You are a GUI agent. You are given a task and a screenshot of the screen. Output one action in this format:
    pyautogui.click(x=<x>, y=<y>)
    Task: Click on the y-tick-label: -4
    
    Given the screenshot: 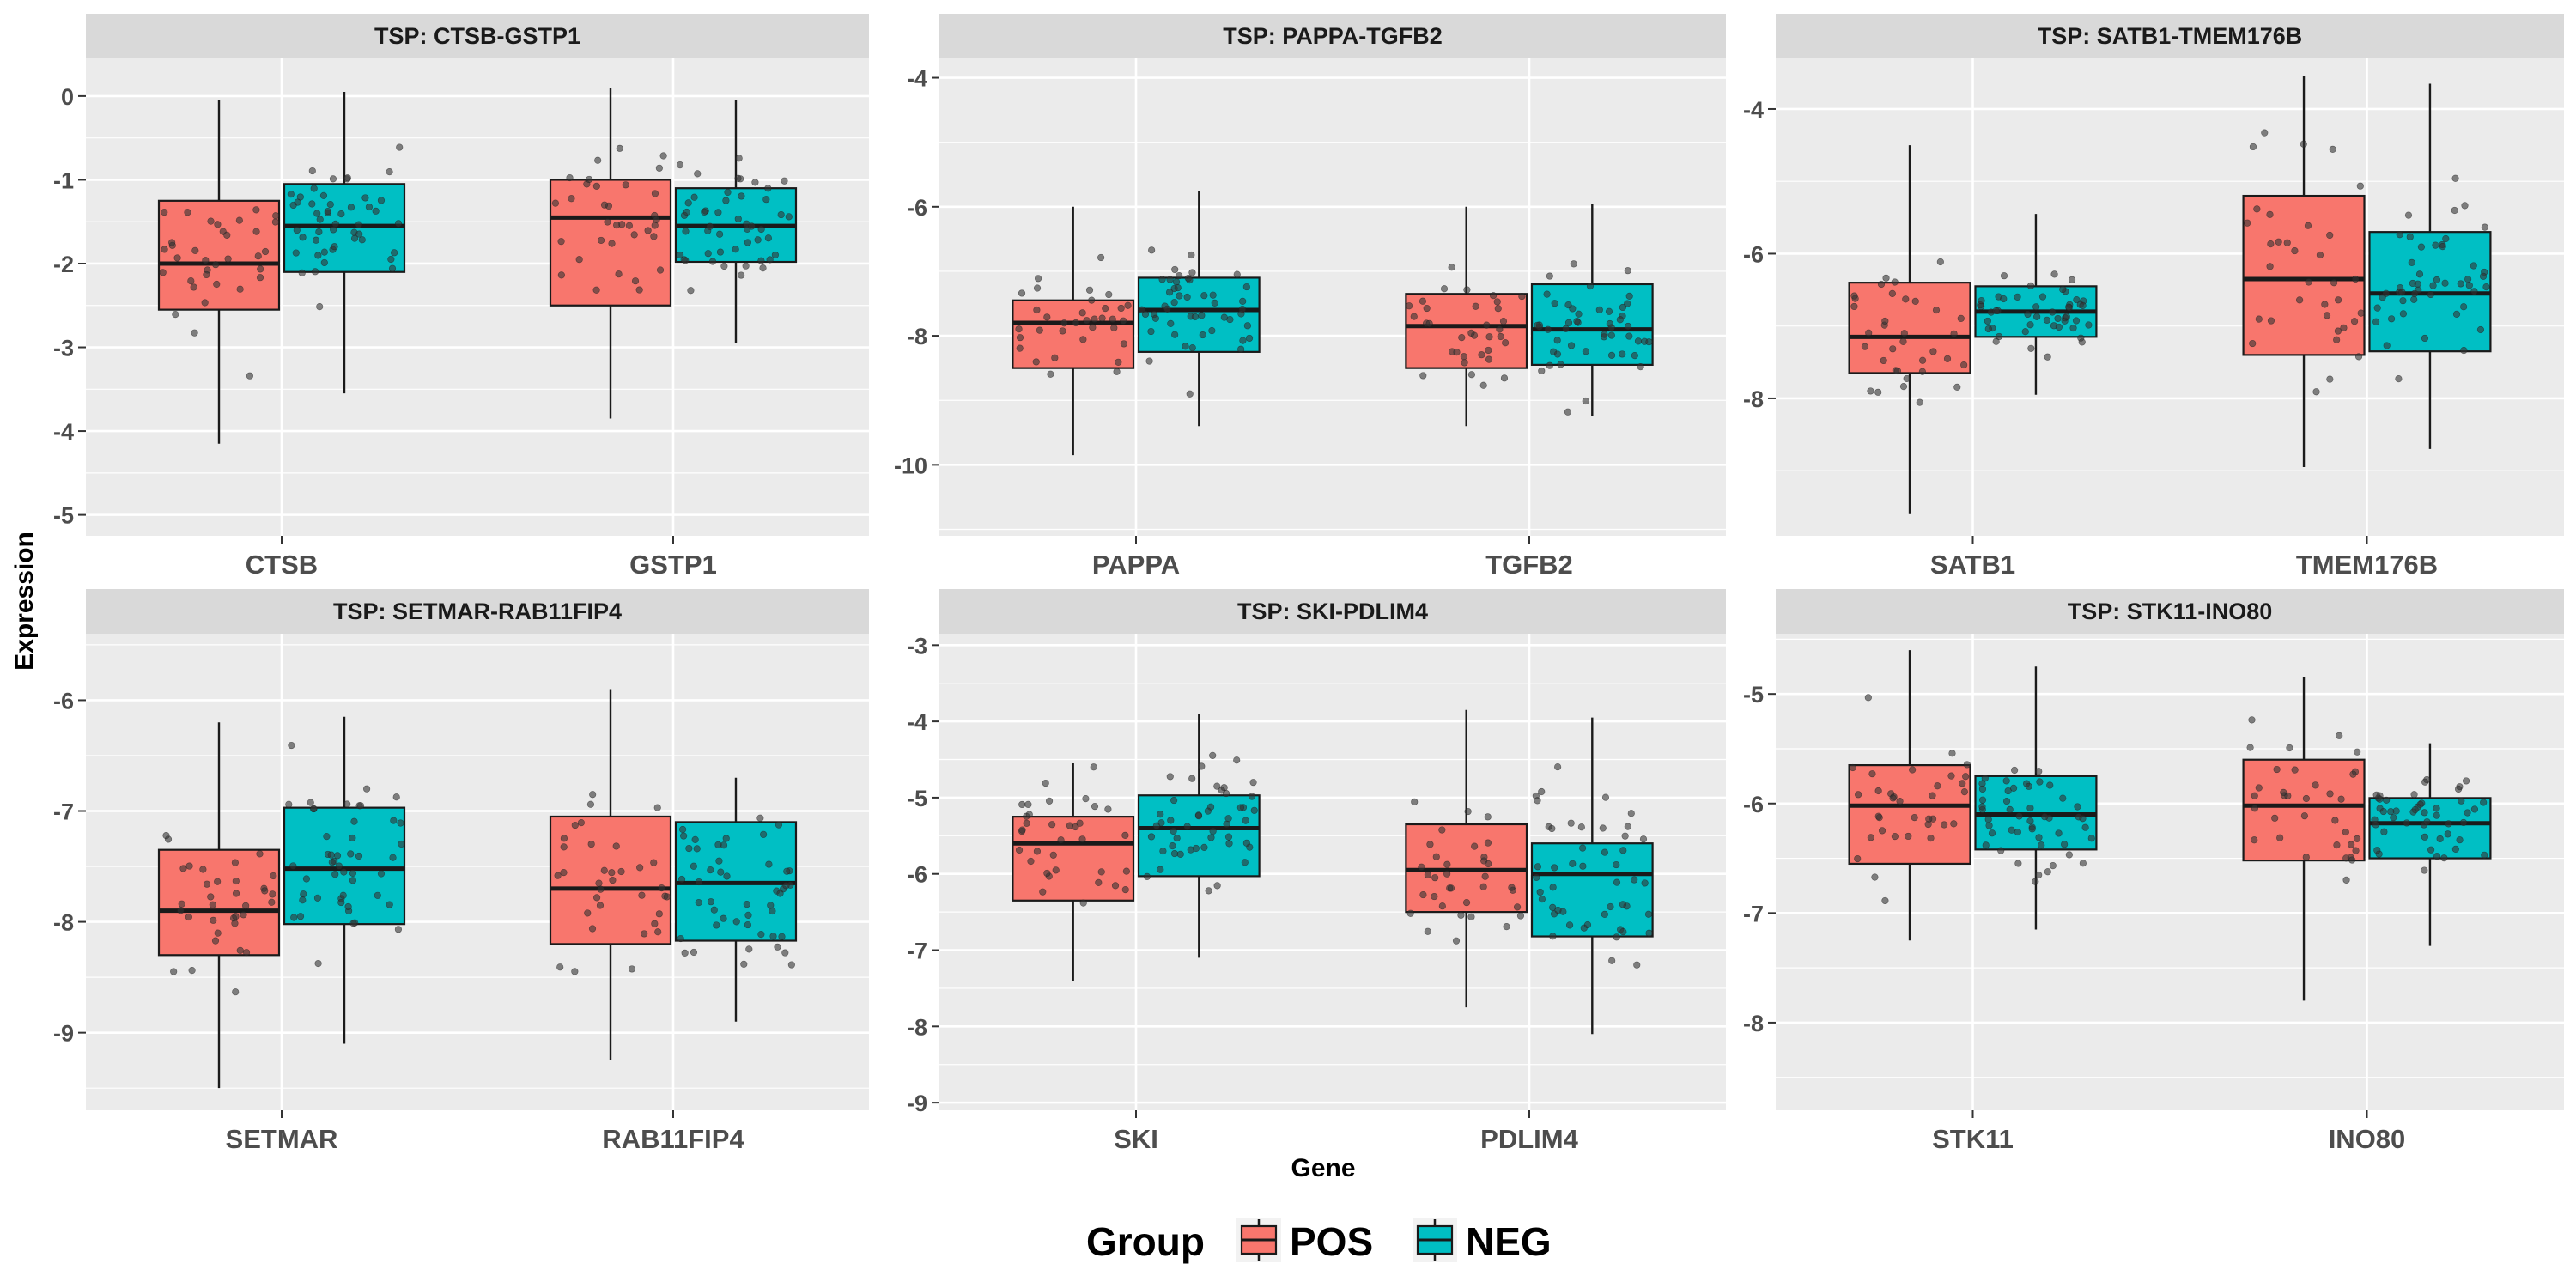 What is the action you would take?
    pyautogui.click(x=917, y=79)
    